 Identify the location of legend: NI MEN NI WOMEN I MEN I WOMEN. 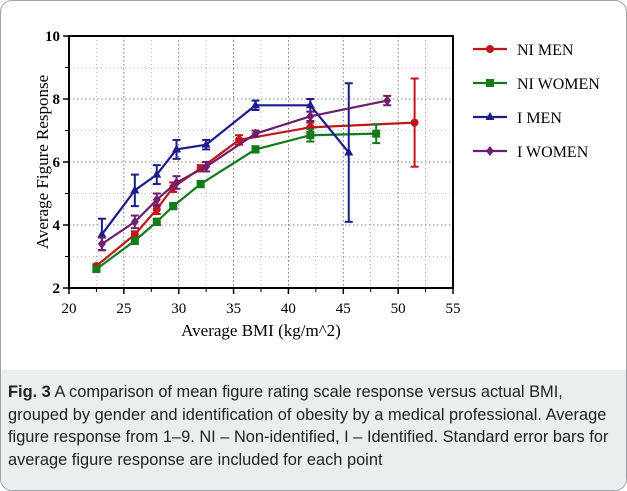
(536, 101).